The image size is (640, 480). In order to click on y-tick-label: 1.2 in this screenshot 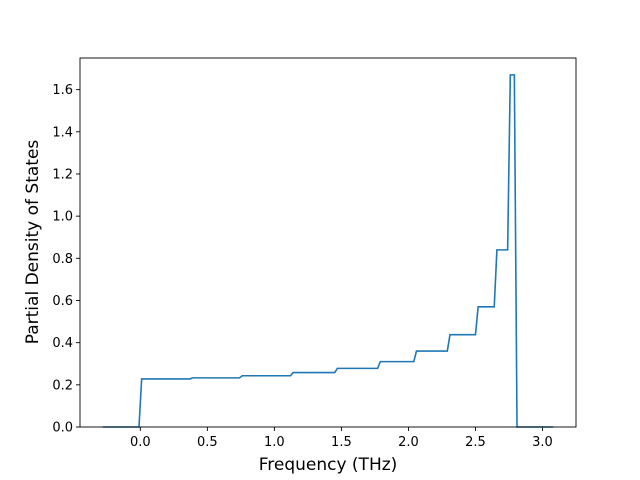, I will do `click(62, 174)`.